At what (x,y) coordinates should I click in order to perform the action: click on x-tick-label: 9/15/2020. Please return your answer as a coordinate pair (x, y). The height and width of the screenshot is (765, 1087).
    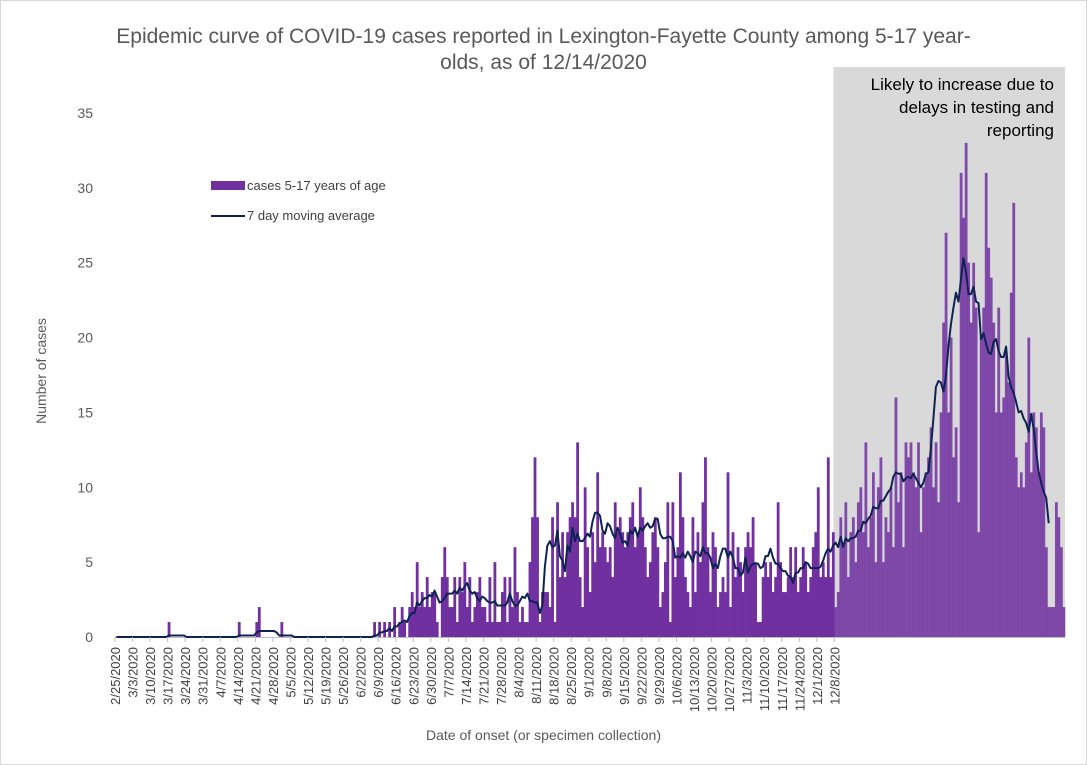
    Looking at the image, I should click on (624, 676).